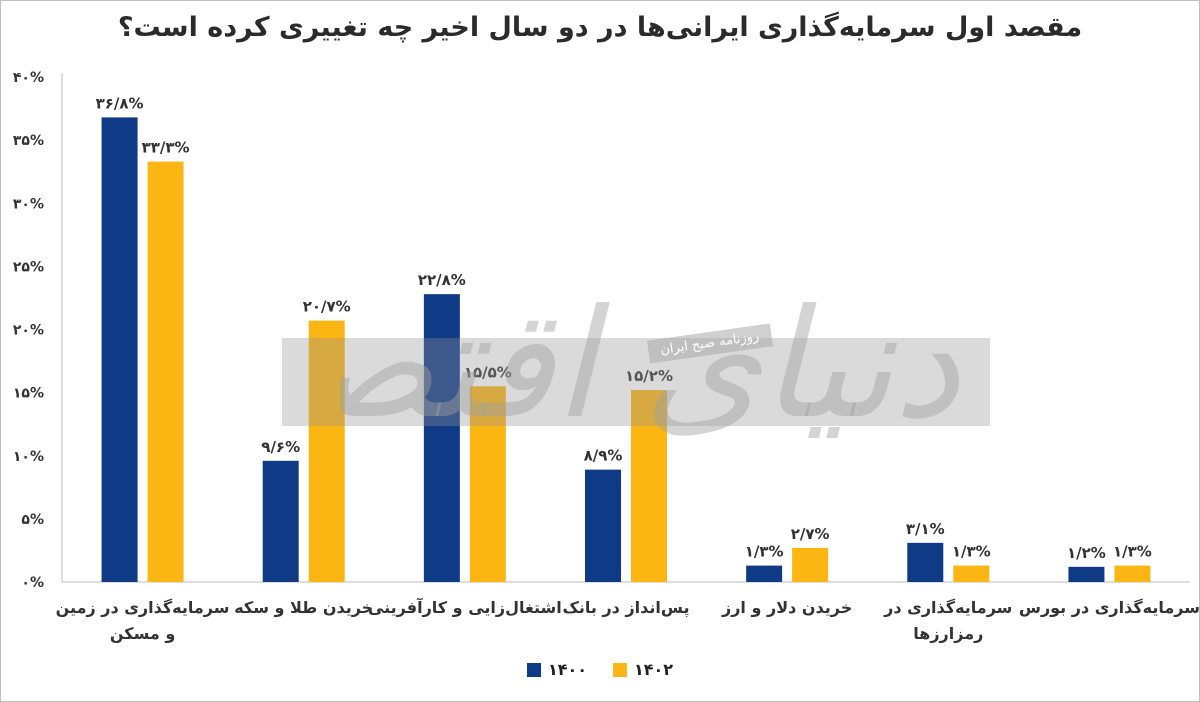 This screenshot has width=1200, height=702. What do you see at coordinates (1086, 574) in the screenshot?
I see `bar-۱۴۰۰-6` at bounding box center [1086, 574].